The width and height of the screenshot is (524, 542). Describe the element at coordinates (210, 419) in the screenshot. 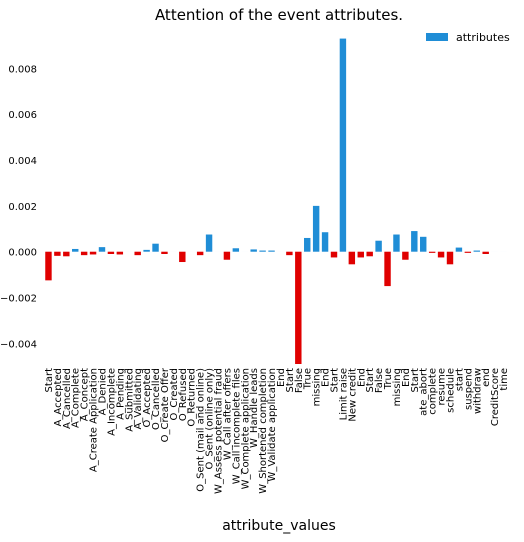

I see `x-tick-label: O_Sent (online only)` at that location.